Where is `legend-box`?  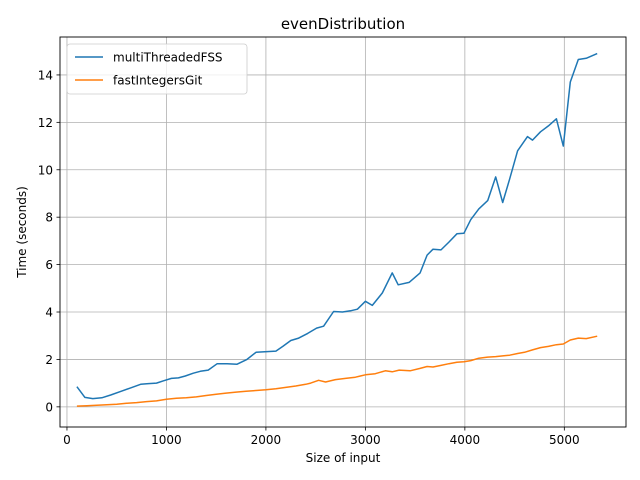 legend-box is located at coordinates (157, 69).